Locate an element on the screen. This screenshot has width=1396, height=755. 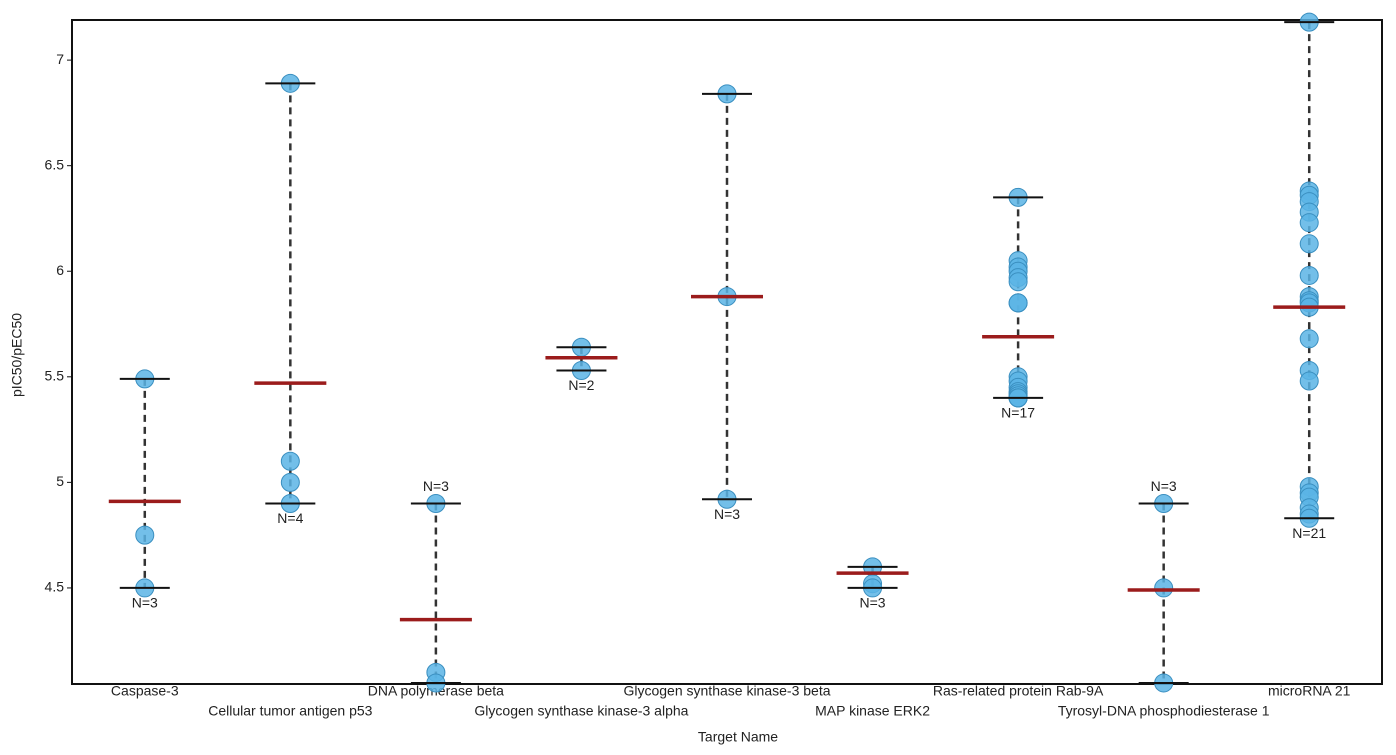
x-axis-label: Target Name is located at coordinates (738, 737).